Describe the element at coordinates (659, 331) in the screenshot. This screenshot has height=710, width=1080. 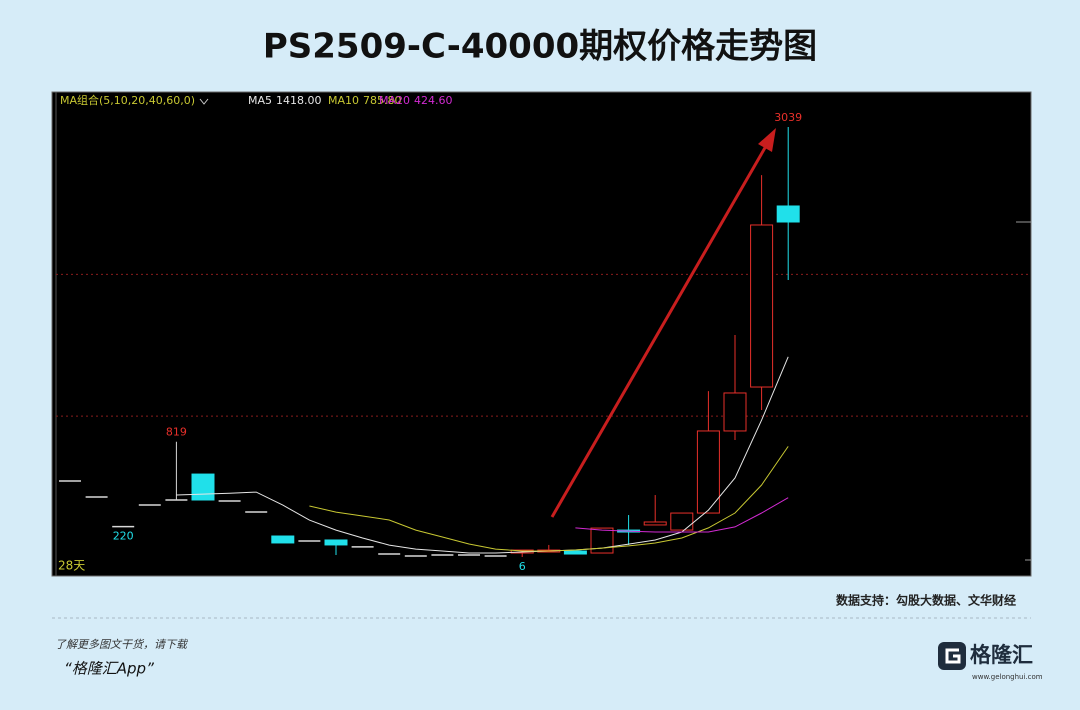
I see `trend-arrow` at that location.